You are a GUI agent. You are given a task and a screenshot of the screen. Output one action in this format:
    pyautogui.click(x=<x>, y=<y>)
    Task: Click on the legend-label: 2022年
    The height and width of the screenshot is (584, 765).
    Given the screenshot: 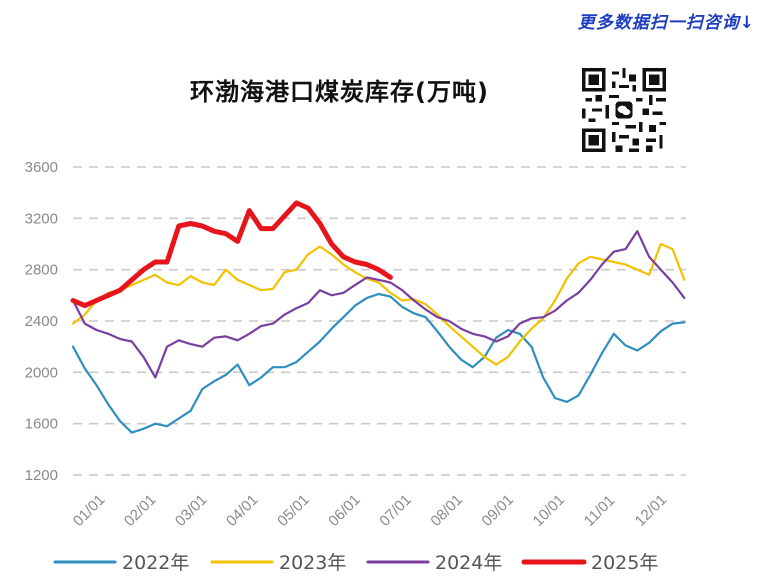 What is the action you would take?
    pyautogui.click(x=155, y=563)
    